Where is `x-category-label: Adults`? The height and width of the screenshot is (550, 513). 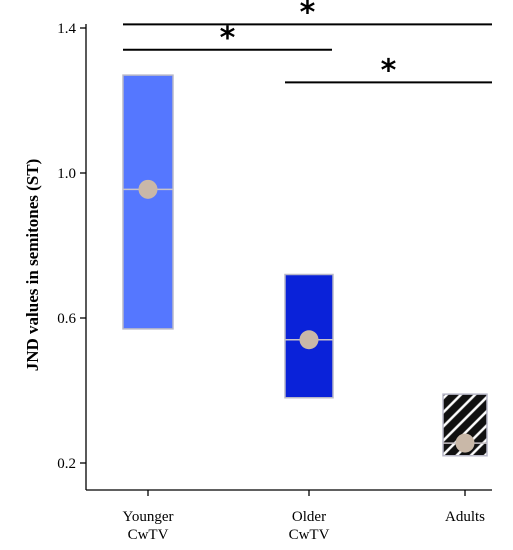
x-category-label: Adults is located at coordinates (465, 517).